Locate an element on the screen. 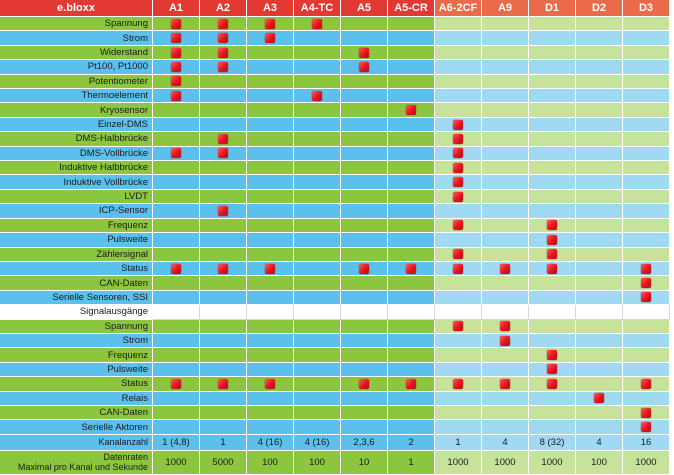 Image resolution: width=674 pixels, height=475 pixels. row-label: Pulsweite is located at coordinates (76, 370).